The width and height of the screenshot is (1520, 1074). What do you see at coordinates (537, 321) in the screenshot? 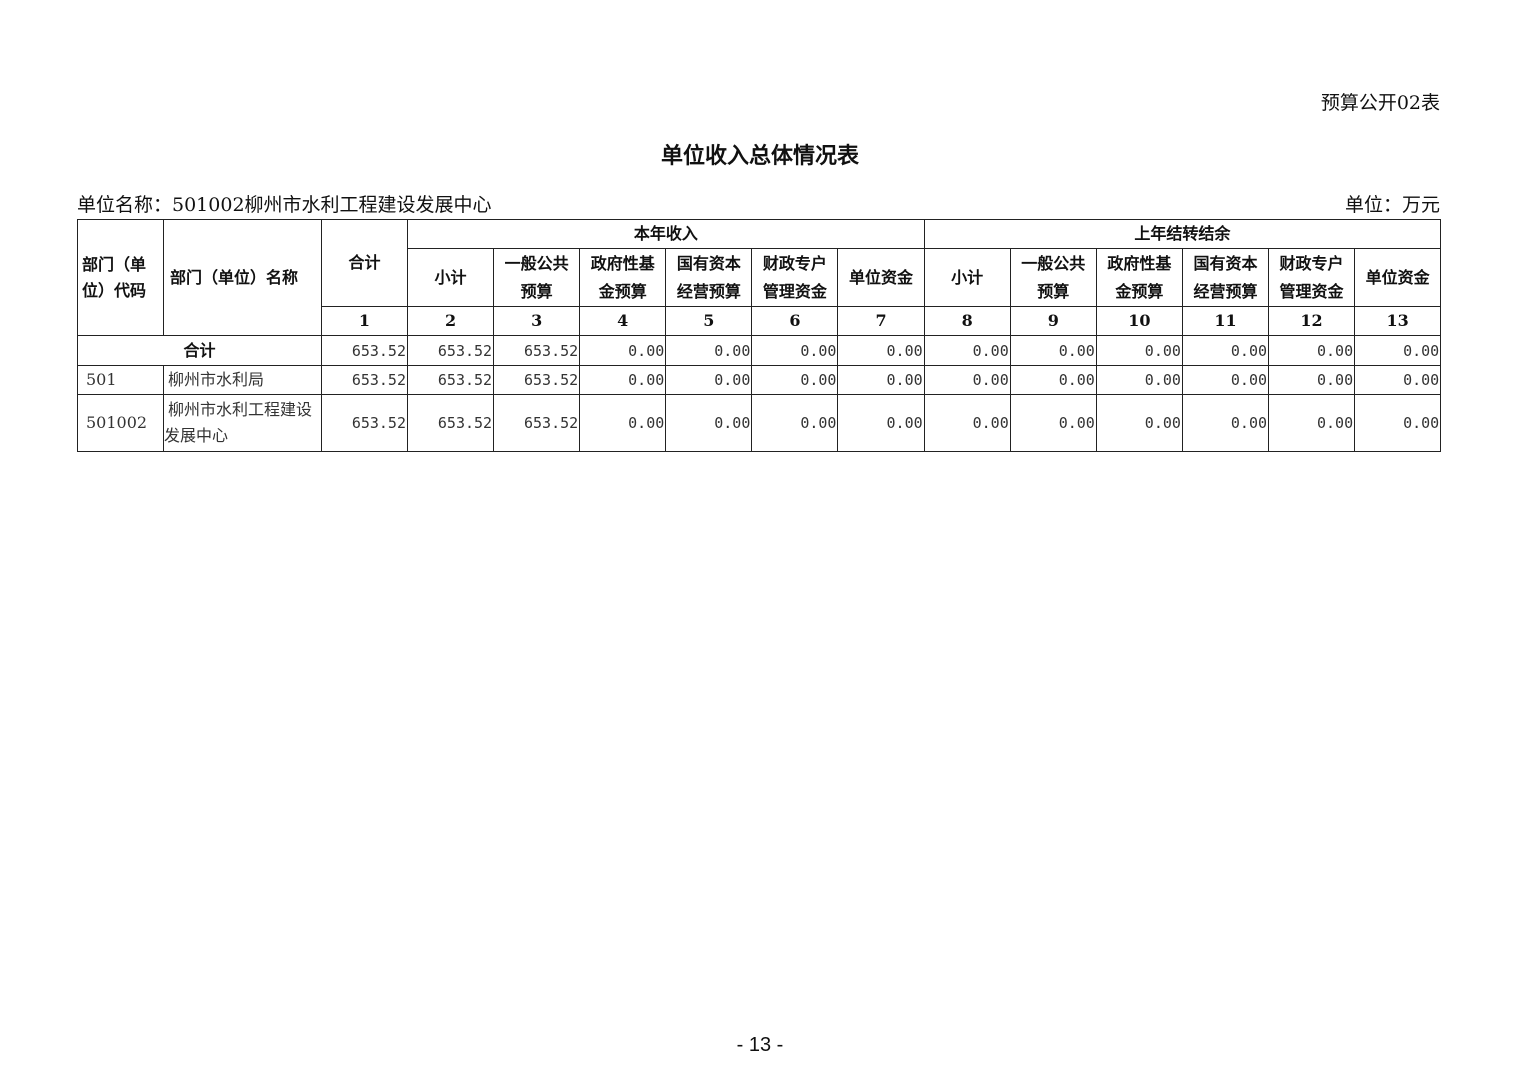
I see `header-col-number: 3` at bounding box center [537, 321].